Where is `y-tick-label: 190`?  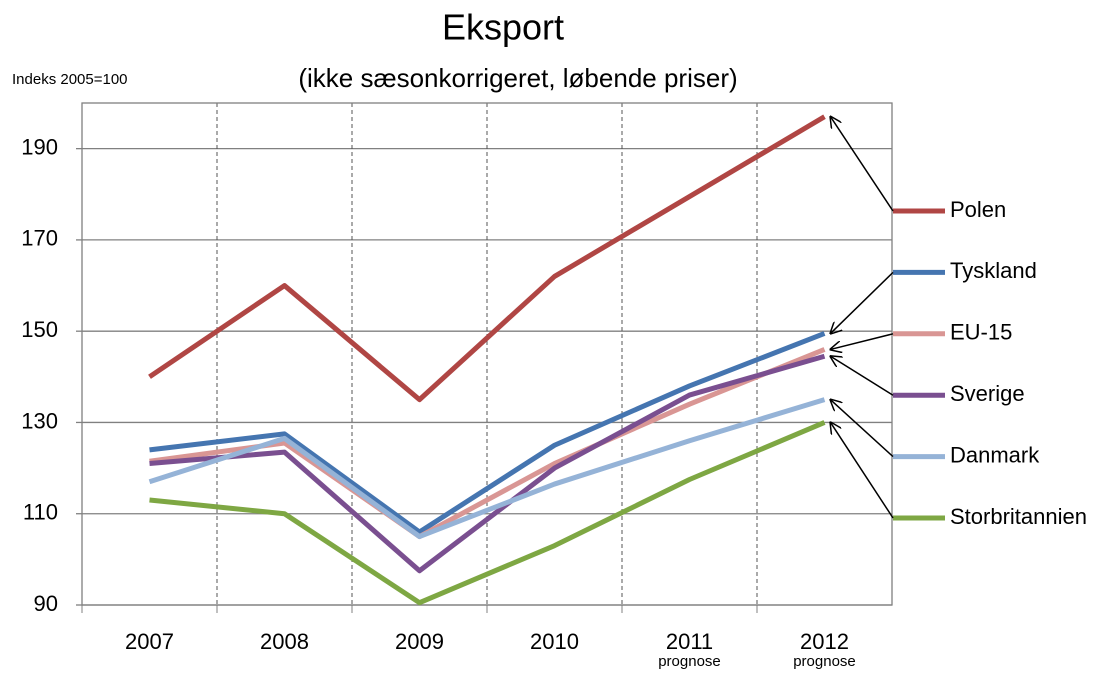 y-tick-label: 190 is located at coordinates (39, 146).